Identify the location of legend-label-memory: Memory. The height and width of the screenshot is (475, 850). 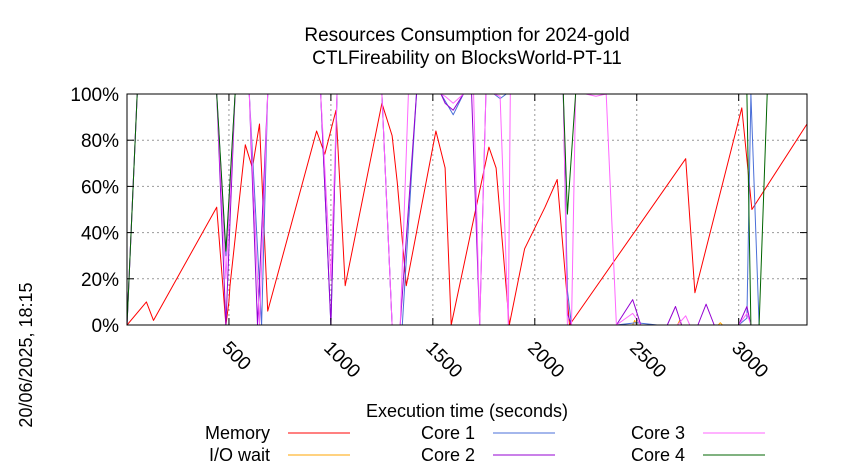
(237, 433).